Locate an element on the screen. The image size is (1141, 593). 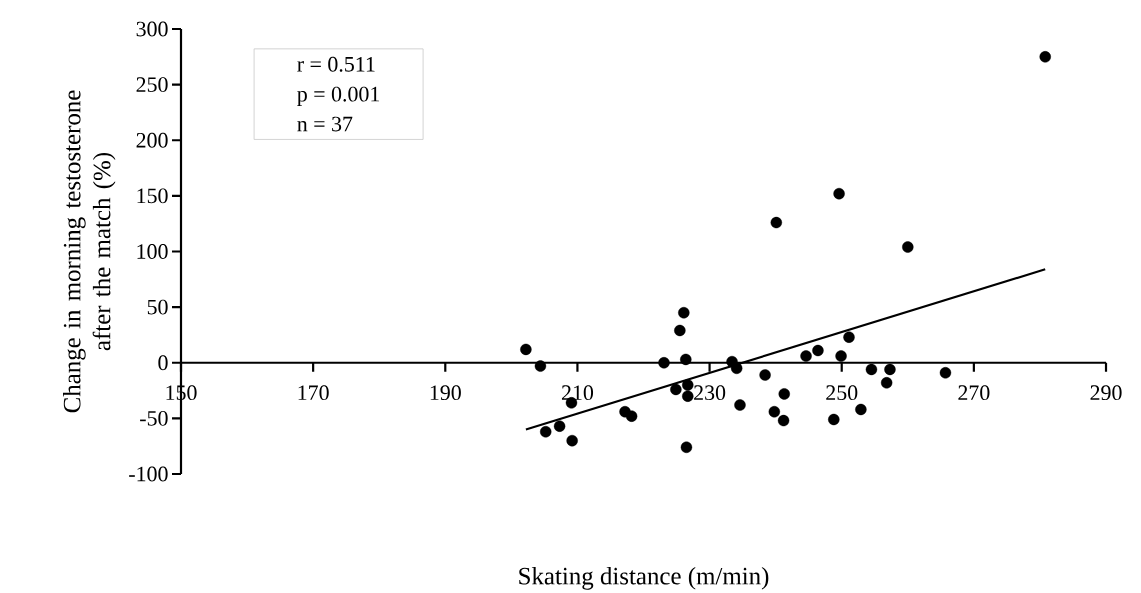
x-tick-label: 190 is located at coordinates (445, 393).